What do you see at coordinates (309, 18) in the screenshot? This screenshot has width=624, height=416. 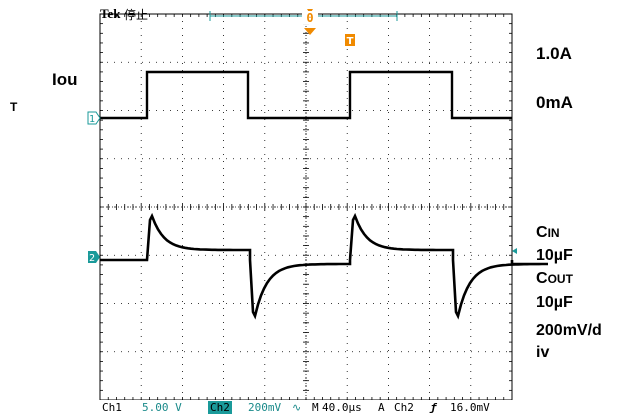 I see `svg-text: 0` at bounding box center [309, 18].